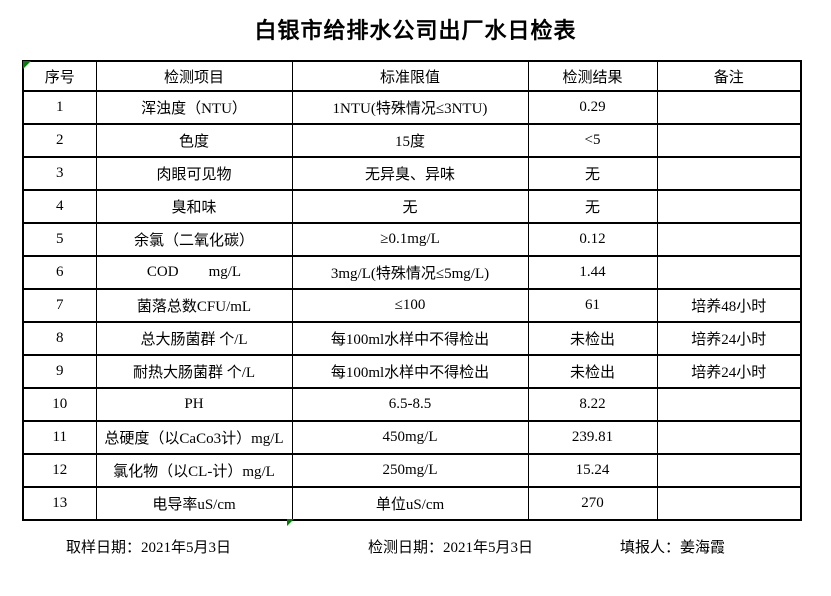 This screenshot has width=831, height=596. Describe the element at coordinates (59, 173) in the screenshot. I see `cell-serial-number: 3` at that location.